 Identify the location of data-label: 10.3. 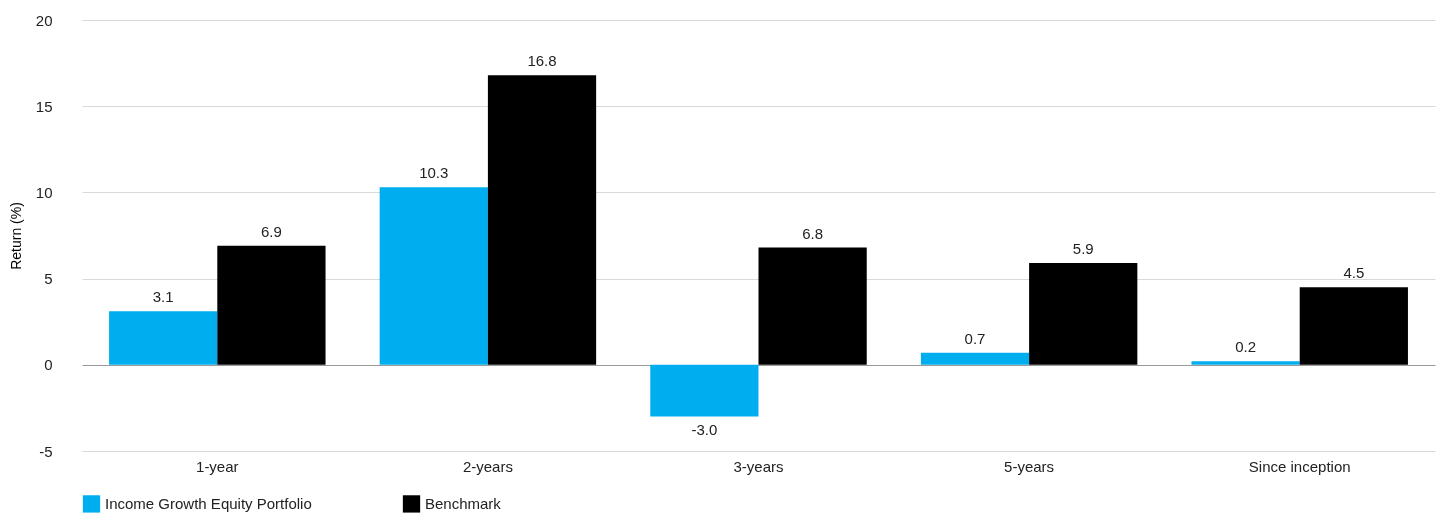
(434, 173).